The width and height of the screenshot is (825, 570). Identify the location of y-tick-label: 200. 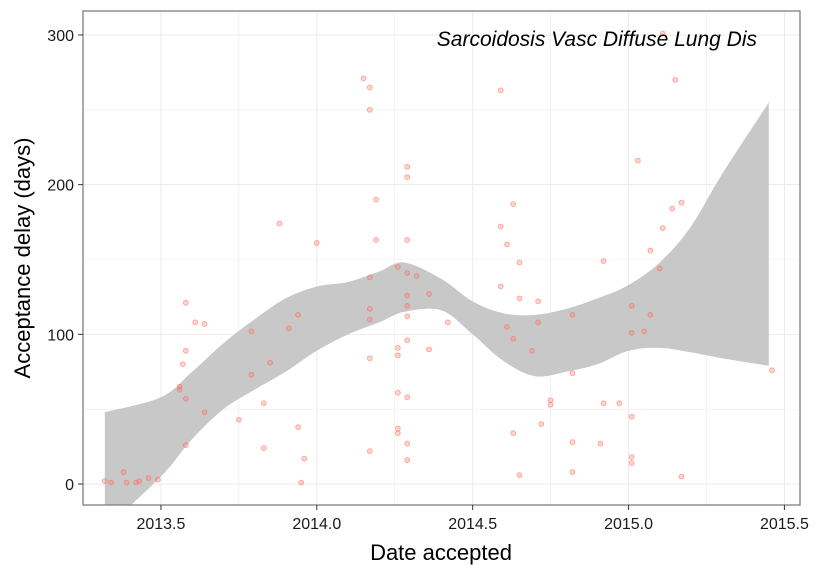
(60, 186).